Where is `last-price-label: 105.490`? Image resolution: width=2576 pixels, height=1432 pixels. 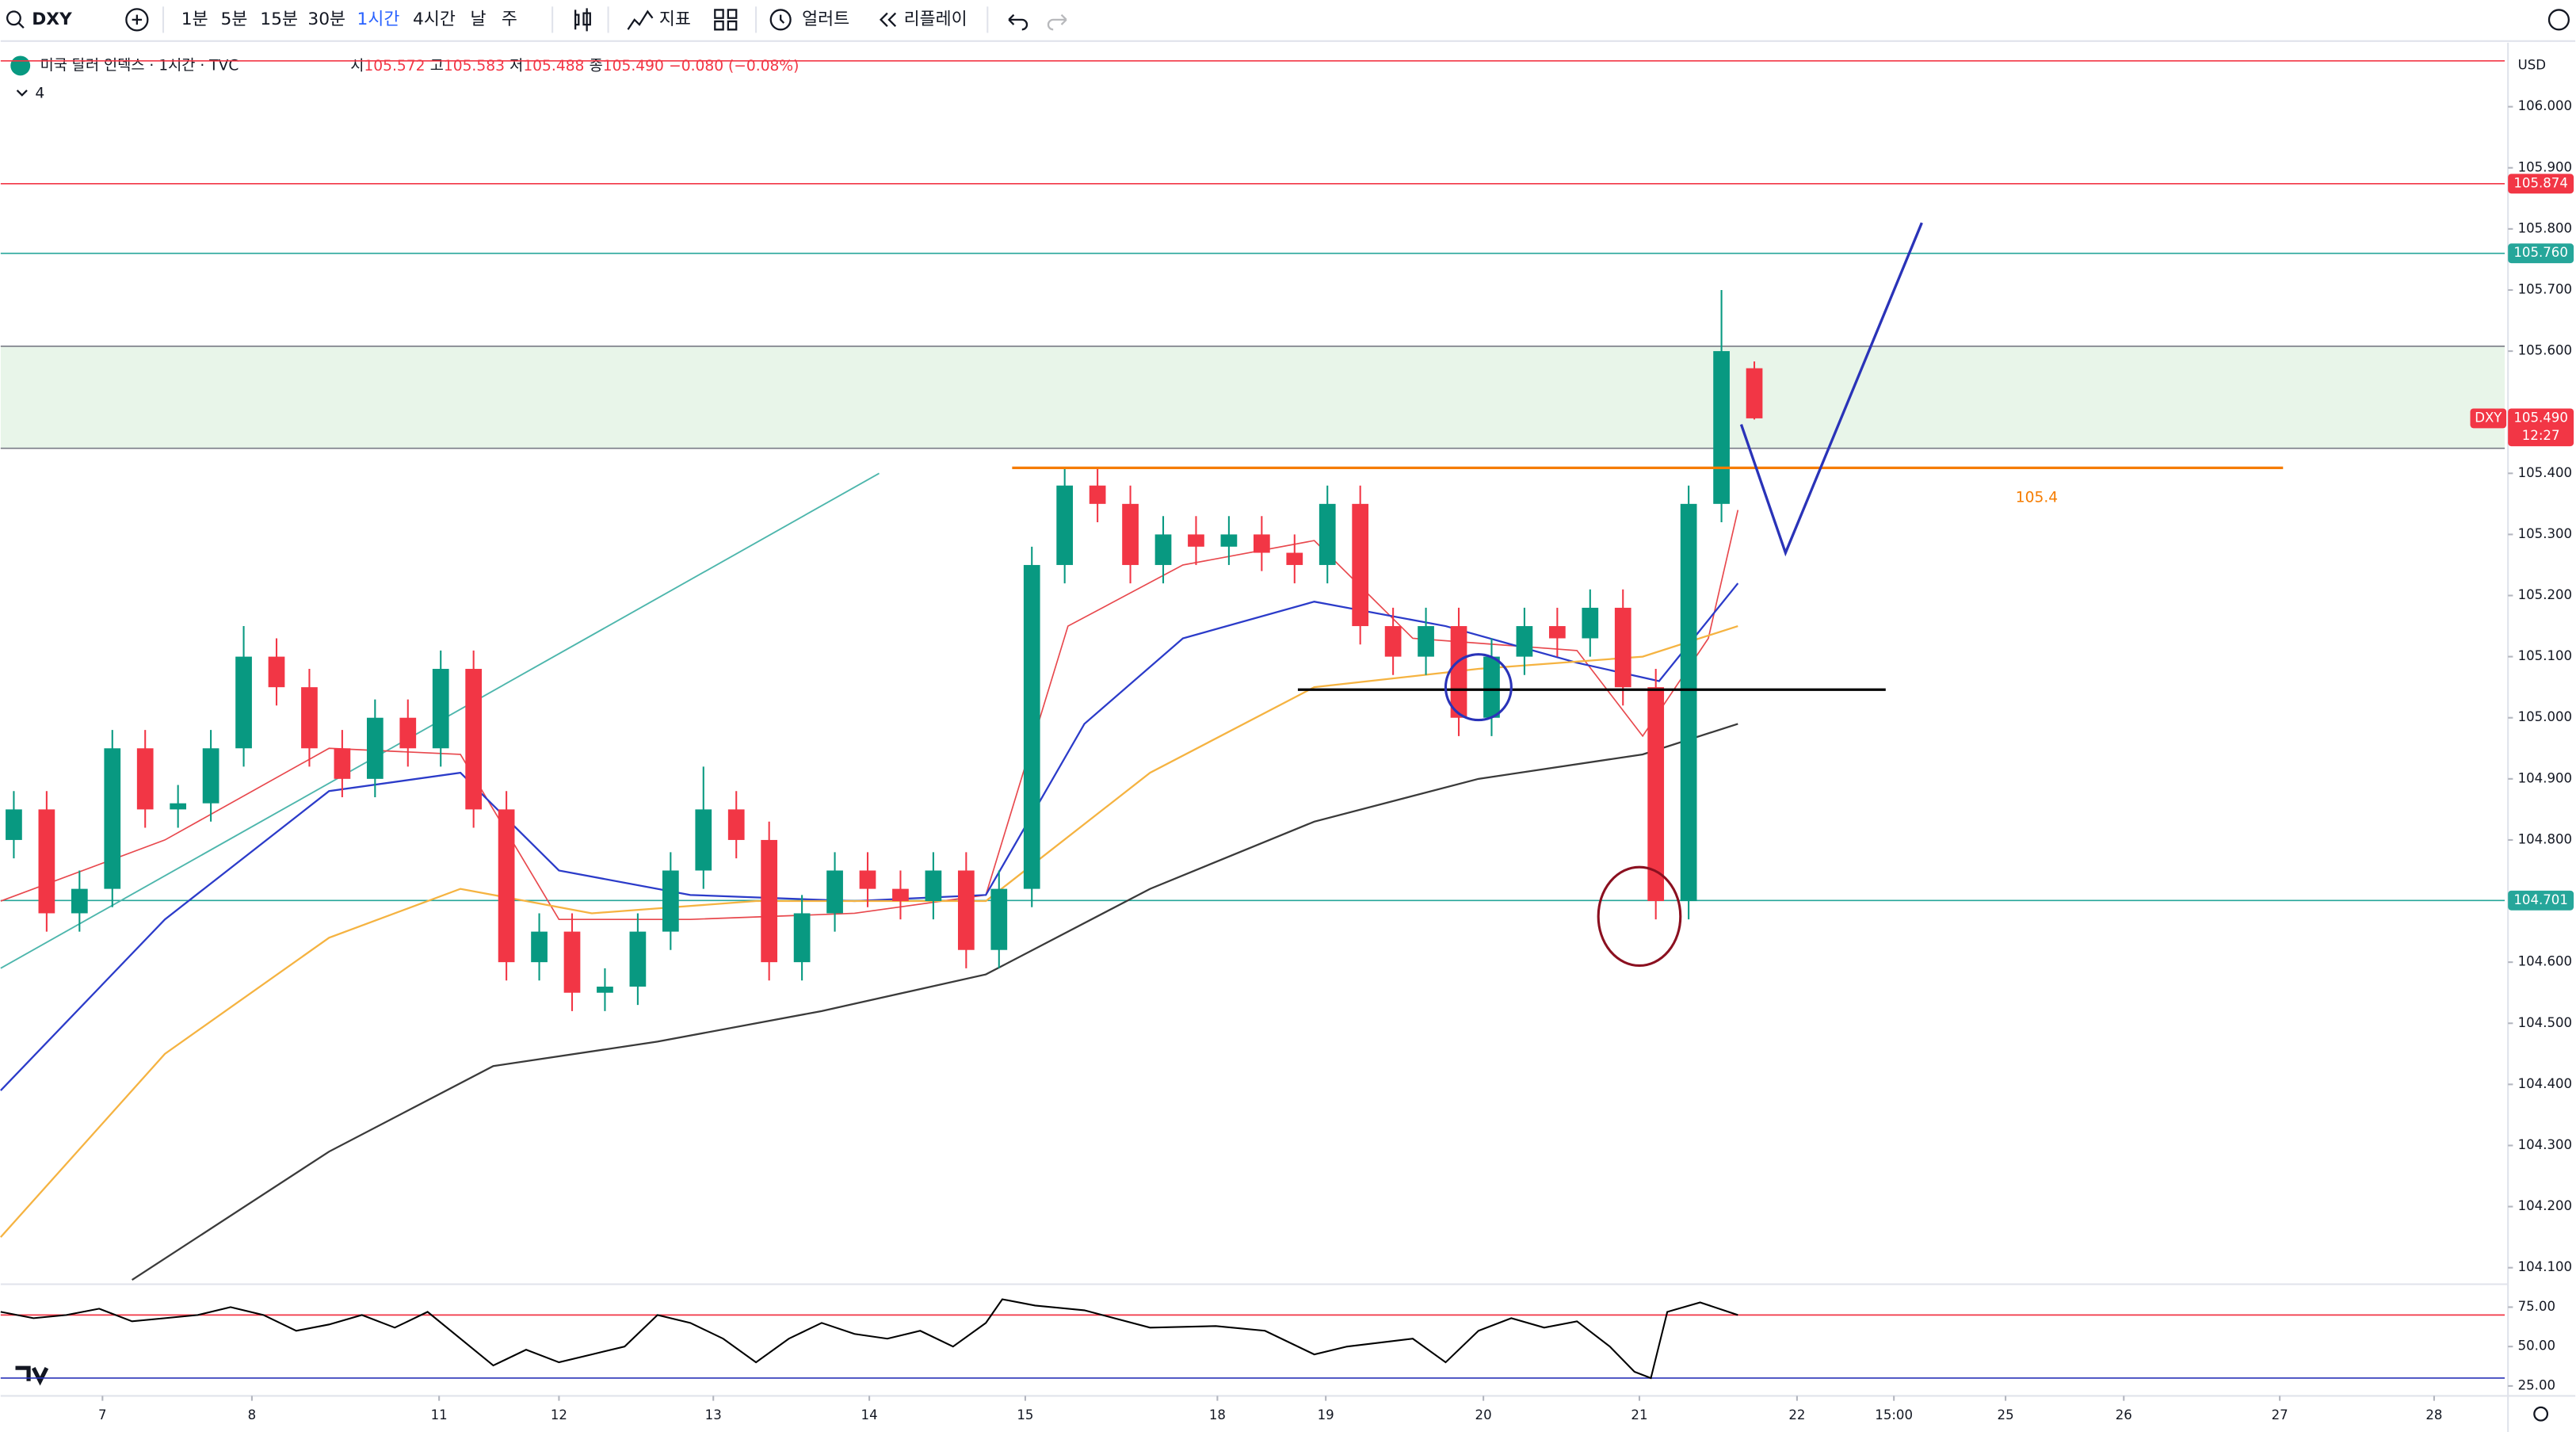
last-price-label: 105.490 is located at coordinates (2540, 418).